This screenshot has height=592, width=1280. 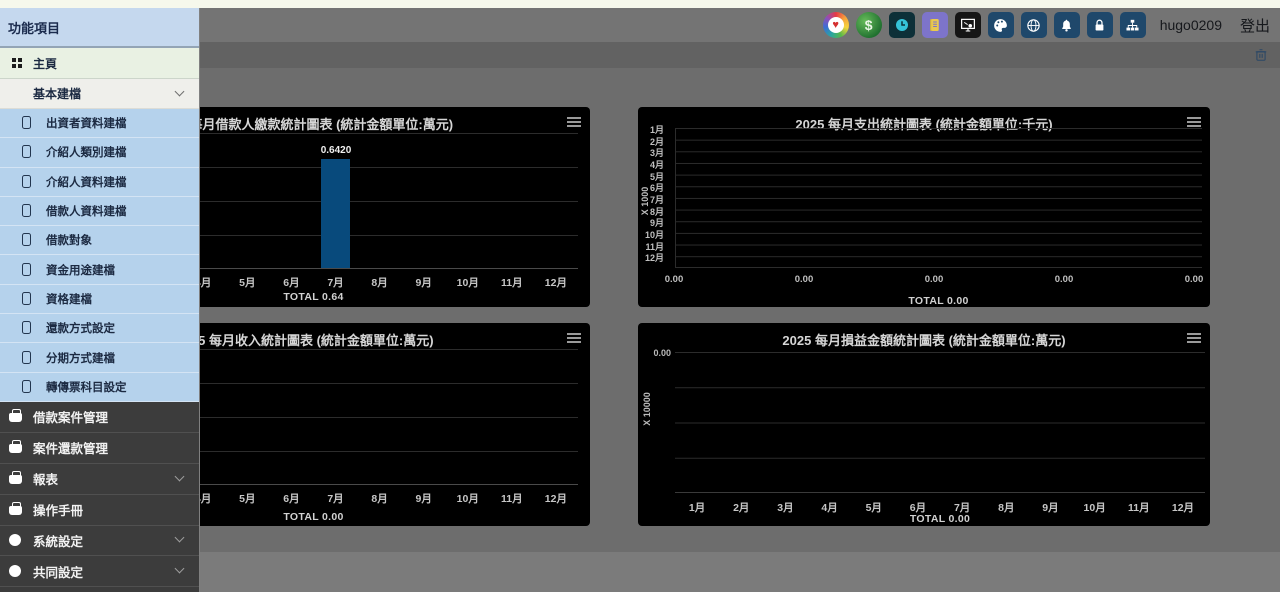 What do you see at coordinates (656, 176) in the screenshot?
I see `y-axis-tick: 5月` at bounding box center [656, 176].